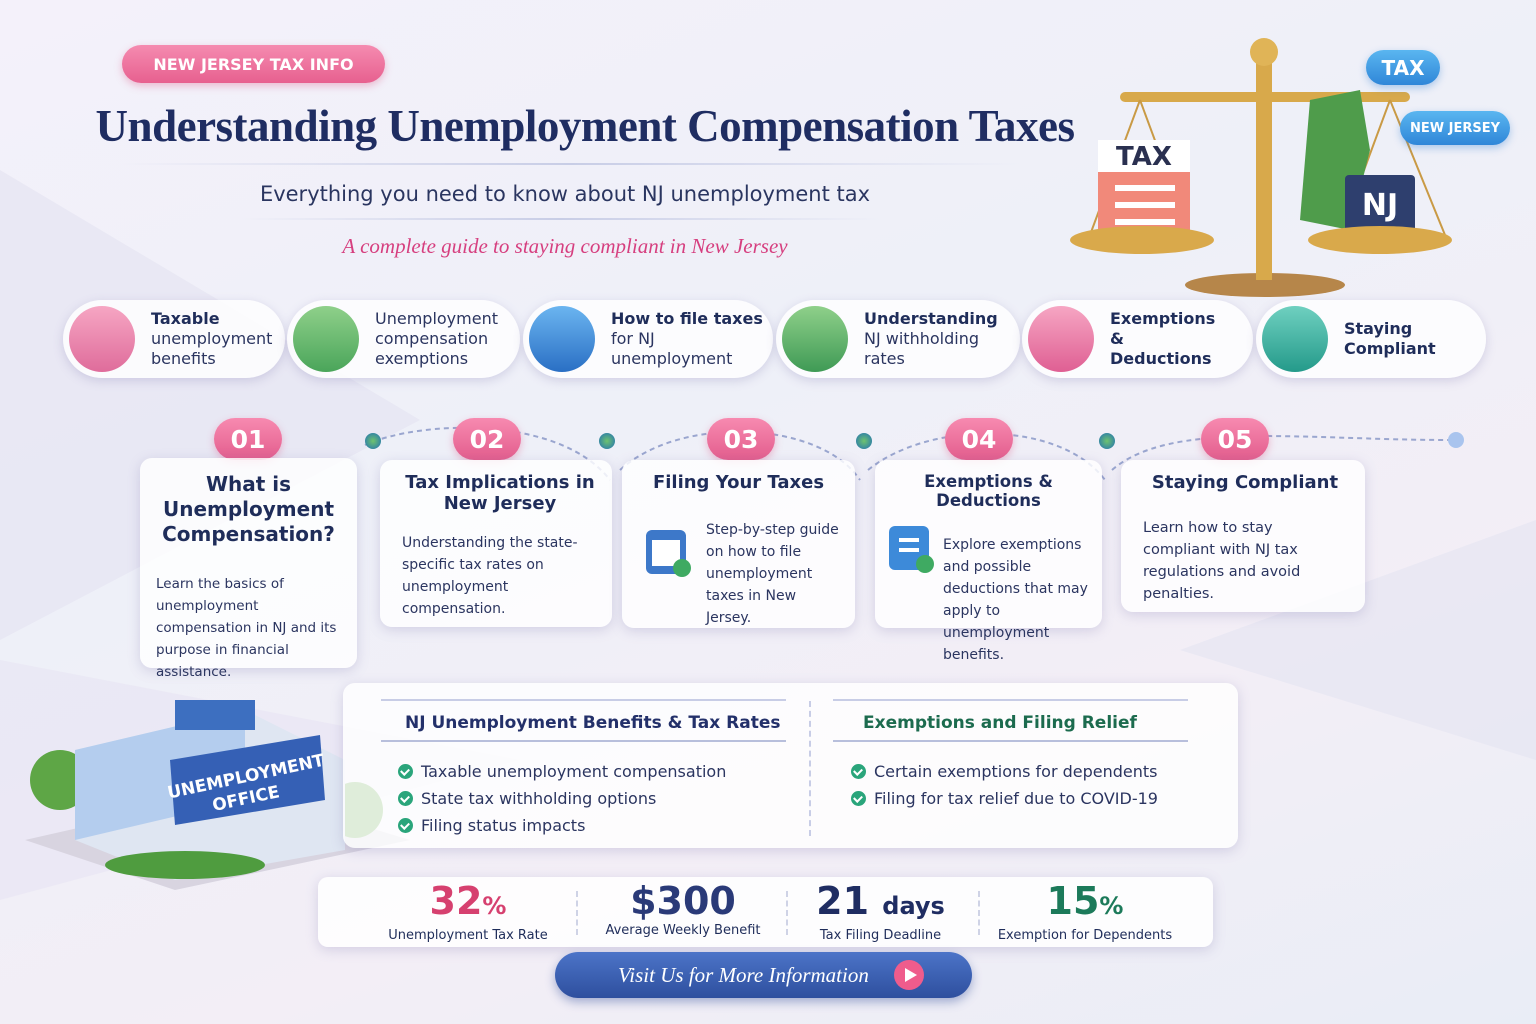 This screenshot has height=1024, width=1536. What do you see at coordinates (468, 935) in the screenshot?
I see `stat-label: Unemployment Tax Rate` at bounding box center [468, 935].